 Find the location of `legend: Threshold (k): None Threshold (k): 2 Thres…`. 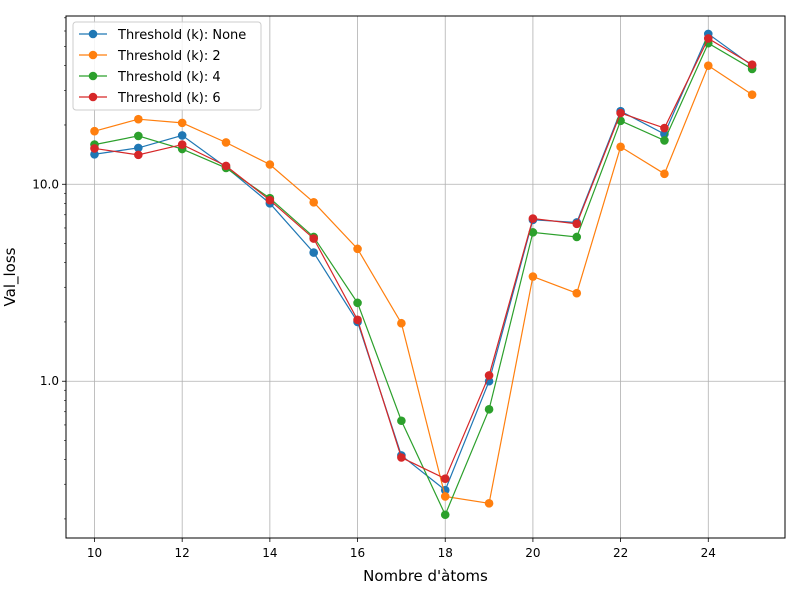

legend: Threshold (k): None Threshold (k): 2 Thres… is located at coordinates (167, 66).